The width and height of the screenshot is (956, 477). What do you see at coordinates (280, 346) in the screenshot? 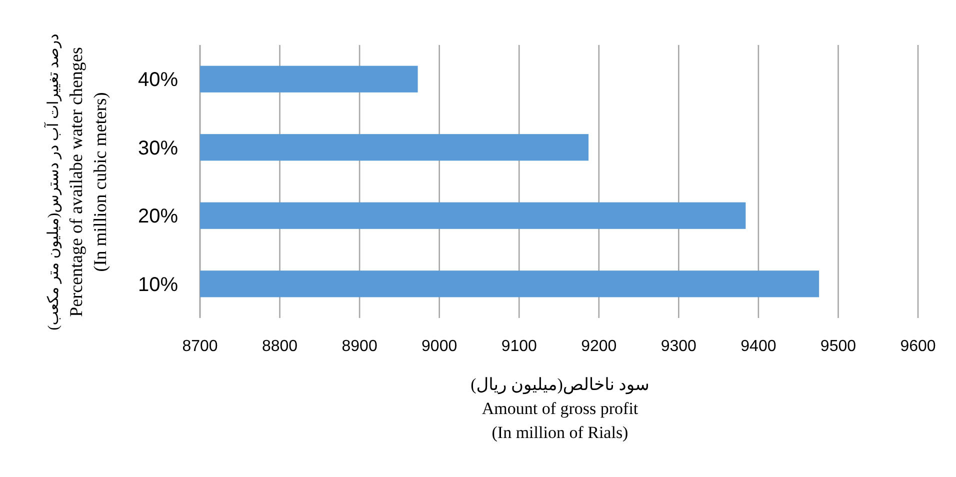
I see `x-tick-label: 8800` at bounding box center [280, 346].